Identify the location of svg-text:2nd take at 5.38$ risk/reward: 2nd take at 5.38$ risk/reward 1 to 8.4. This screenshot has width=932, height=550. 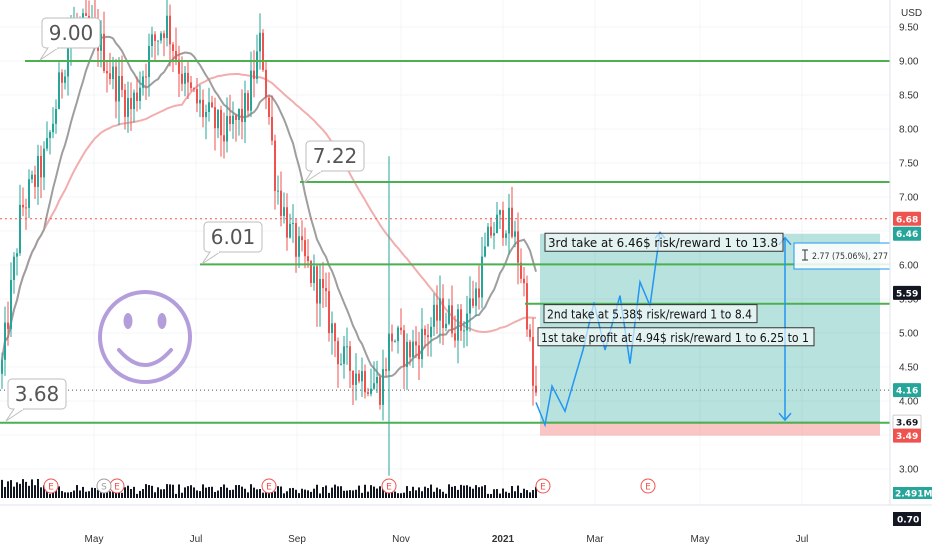
(649, 315).